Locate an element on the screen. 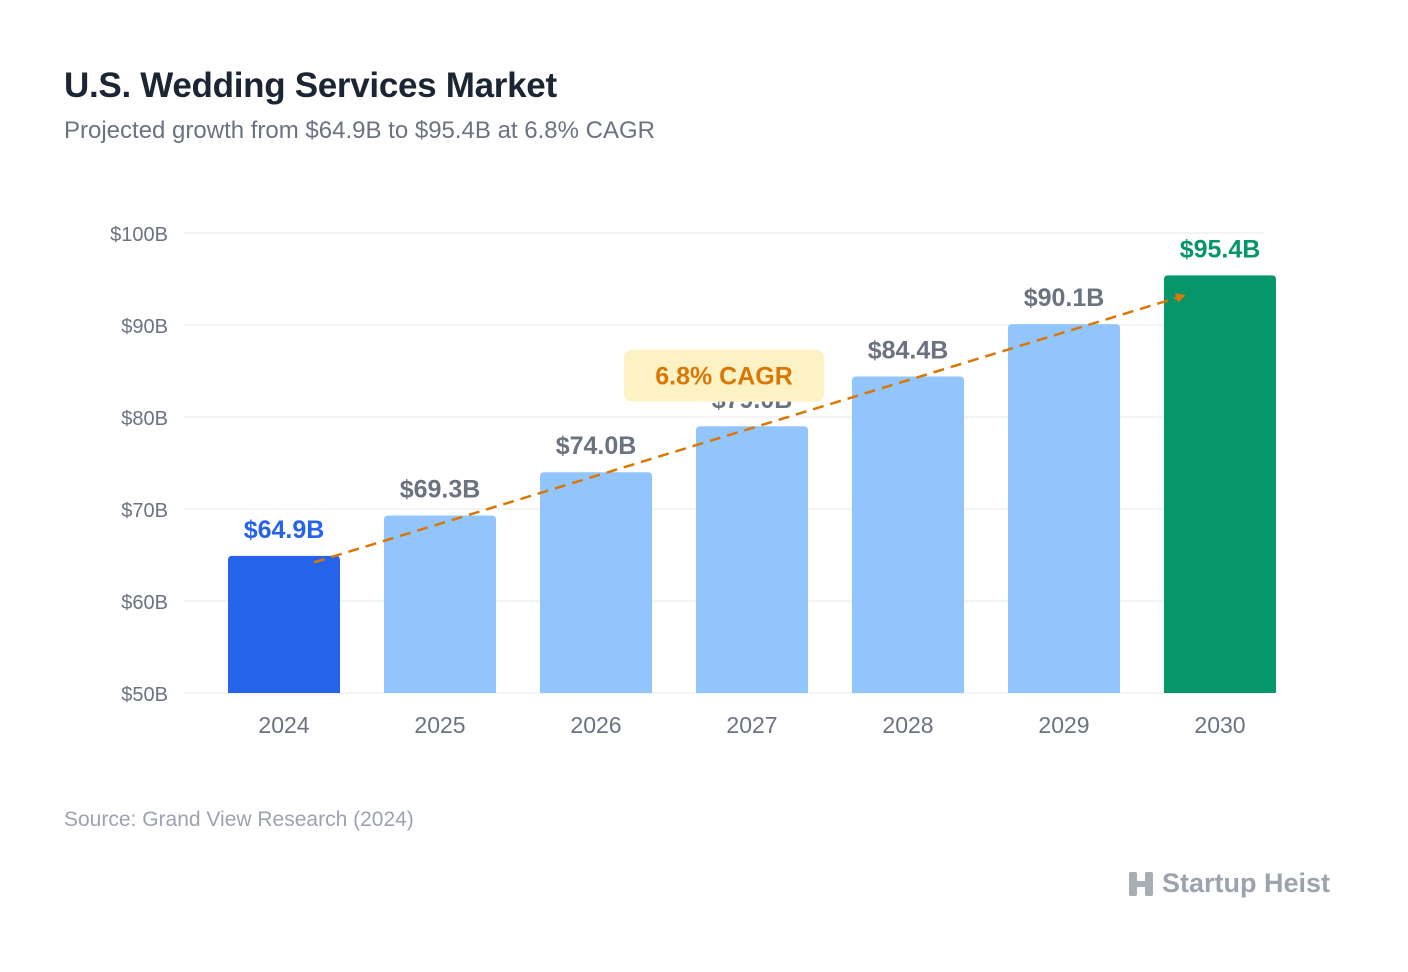 The width and height of the screenshot is (1408, 972). x-tick-label: 2028 is located at coordinates (907, 725).